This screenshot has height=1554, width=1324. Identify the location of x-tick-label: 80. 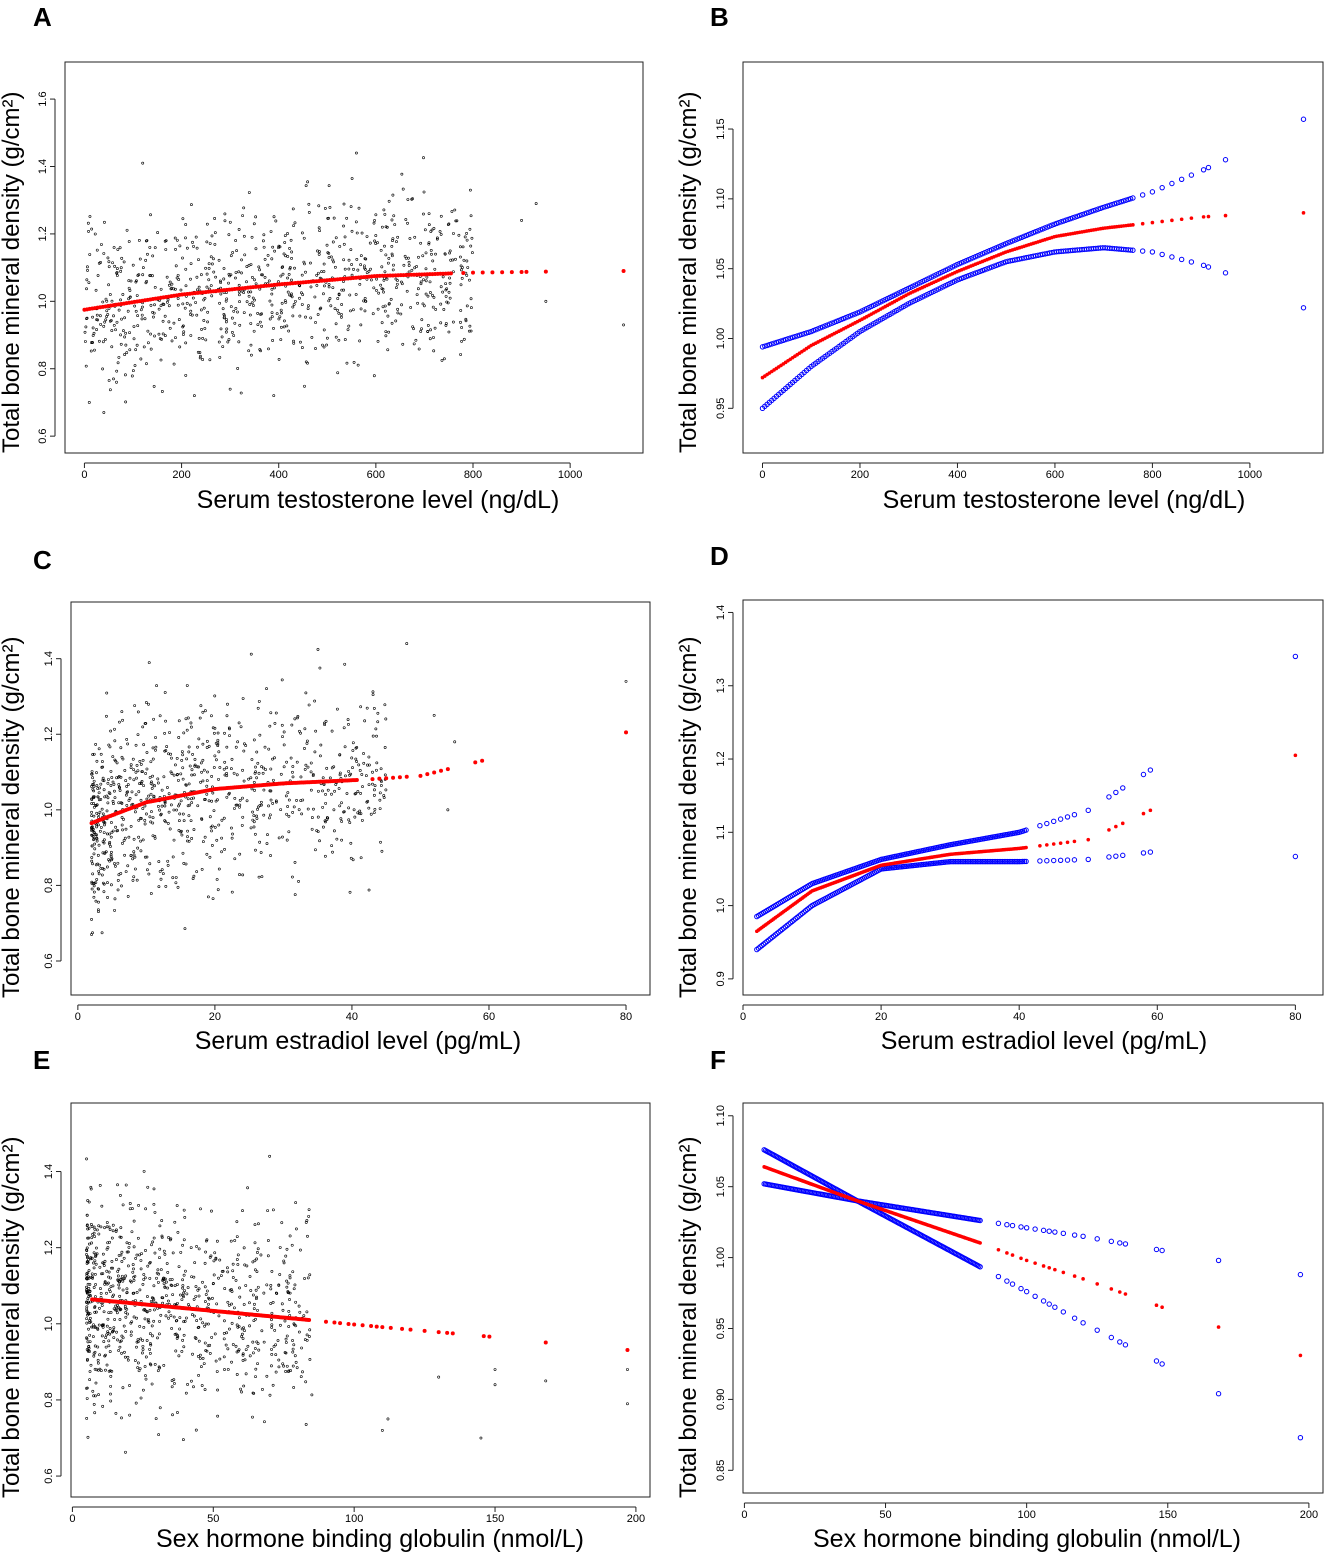
(626, 1017).